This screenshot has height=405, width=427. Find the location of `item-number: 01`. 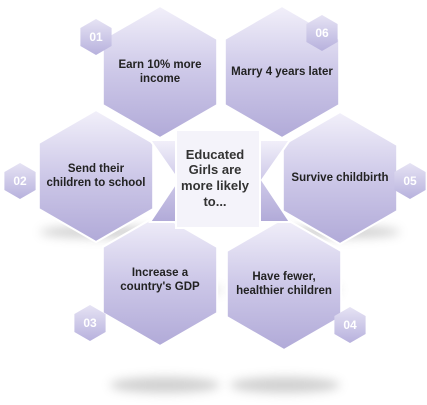

item-number: 01 is located at coordinates (96, 37).